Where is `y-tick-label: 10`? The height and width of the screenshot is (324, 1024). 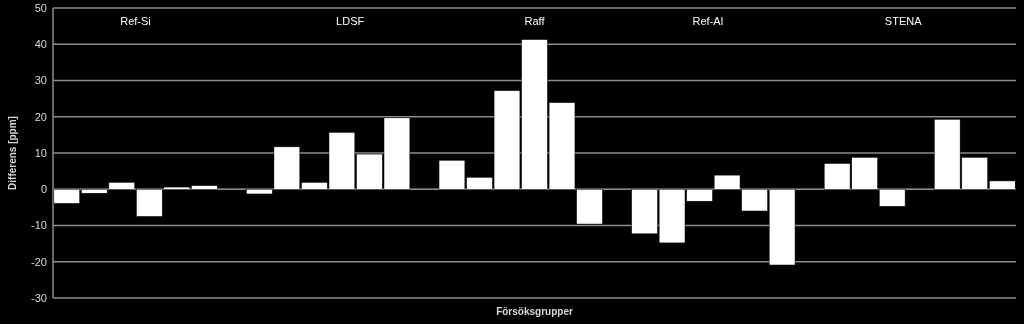 y-tick-label: 10 is located at coordinates (40, 152).